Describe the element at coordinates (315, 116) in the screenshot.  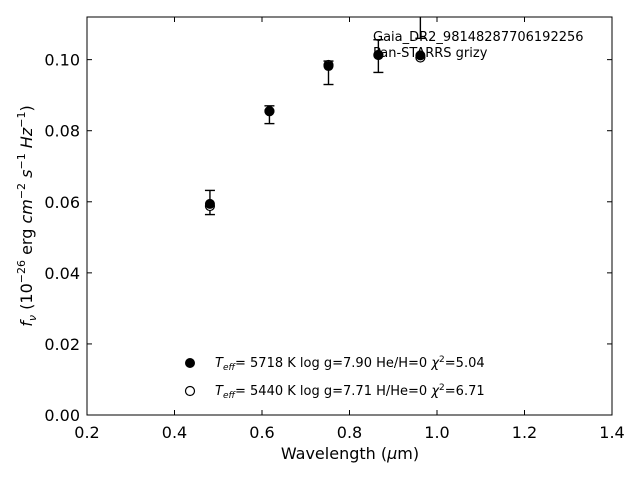
I see `chart-marks` at that location.